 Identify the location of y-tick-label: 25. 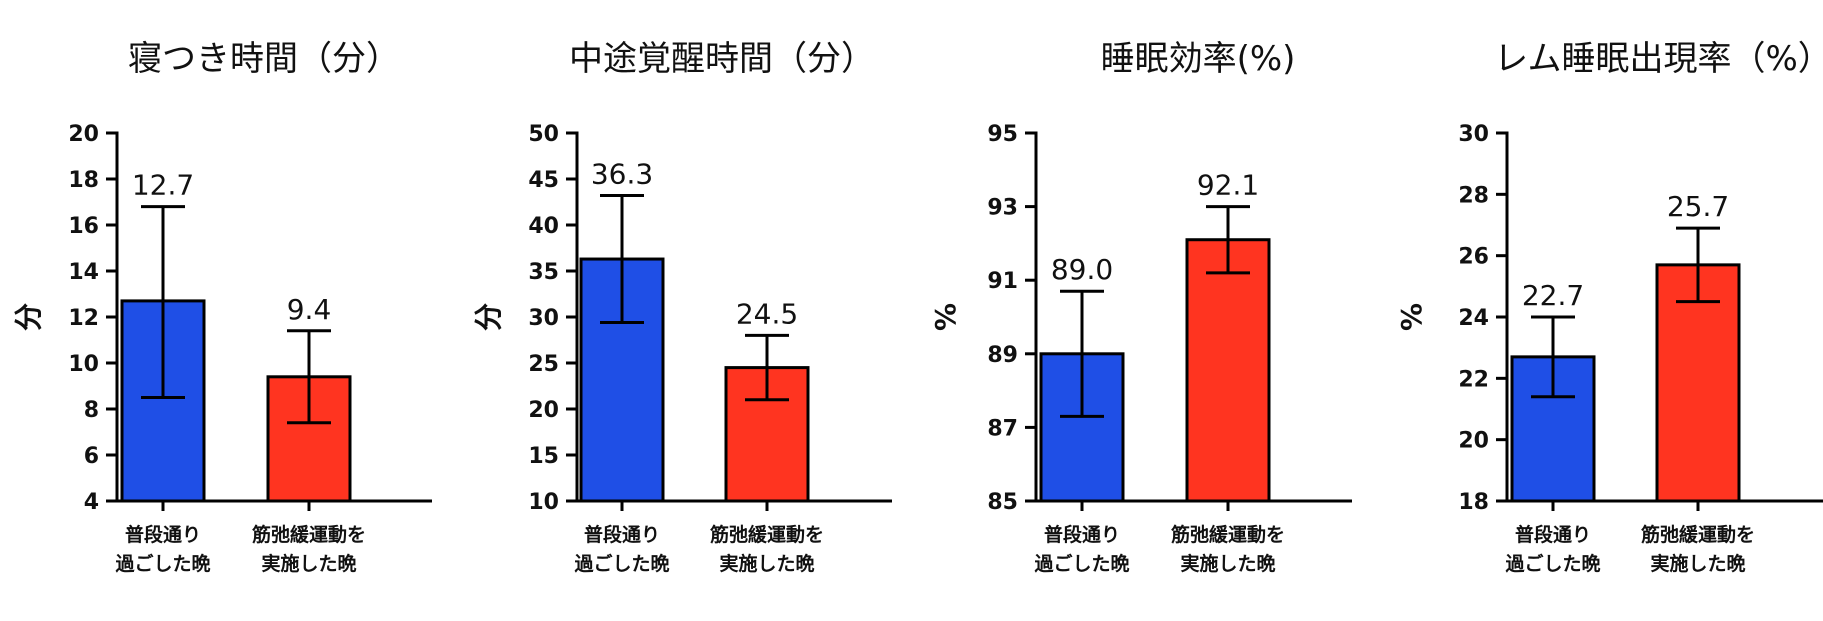
(543, 364).